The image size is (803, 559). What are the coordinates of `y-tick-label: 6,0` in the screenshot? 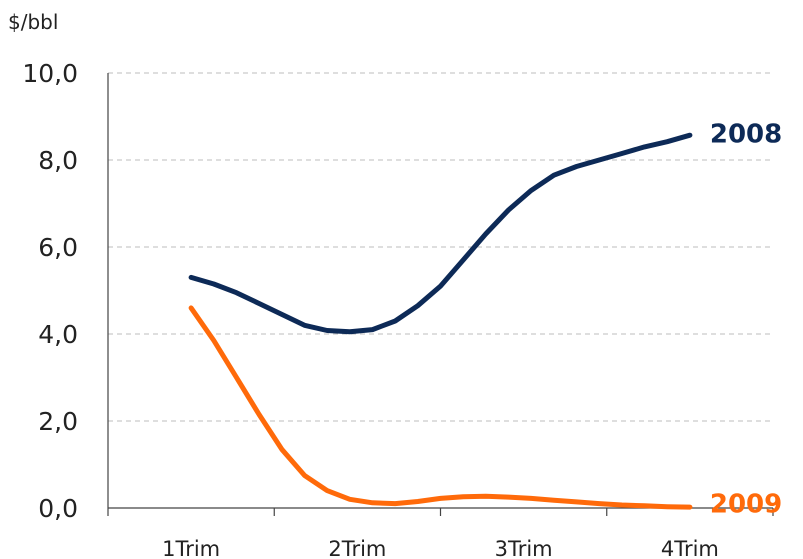 It's located at (58, 247).